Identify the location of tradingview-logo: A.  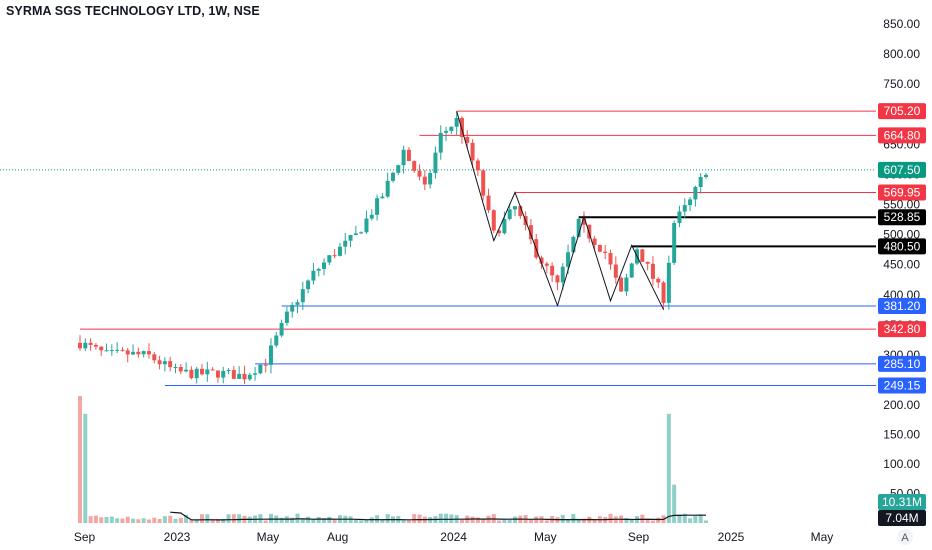
(905, 537).